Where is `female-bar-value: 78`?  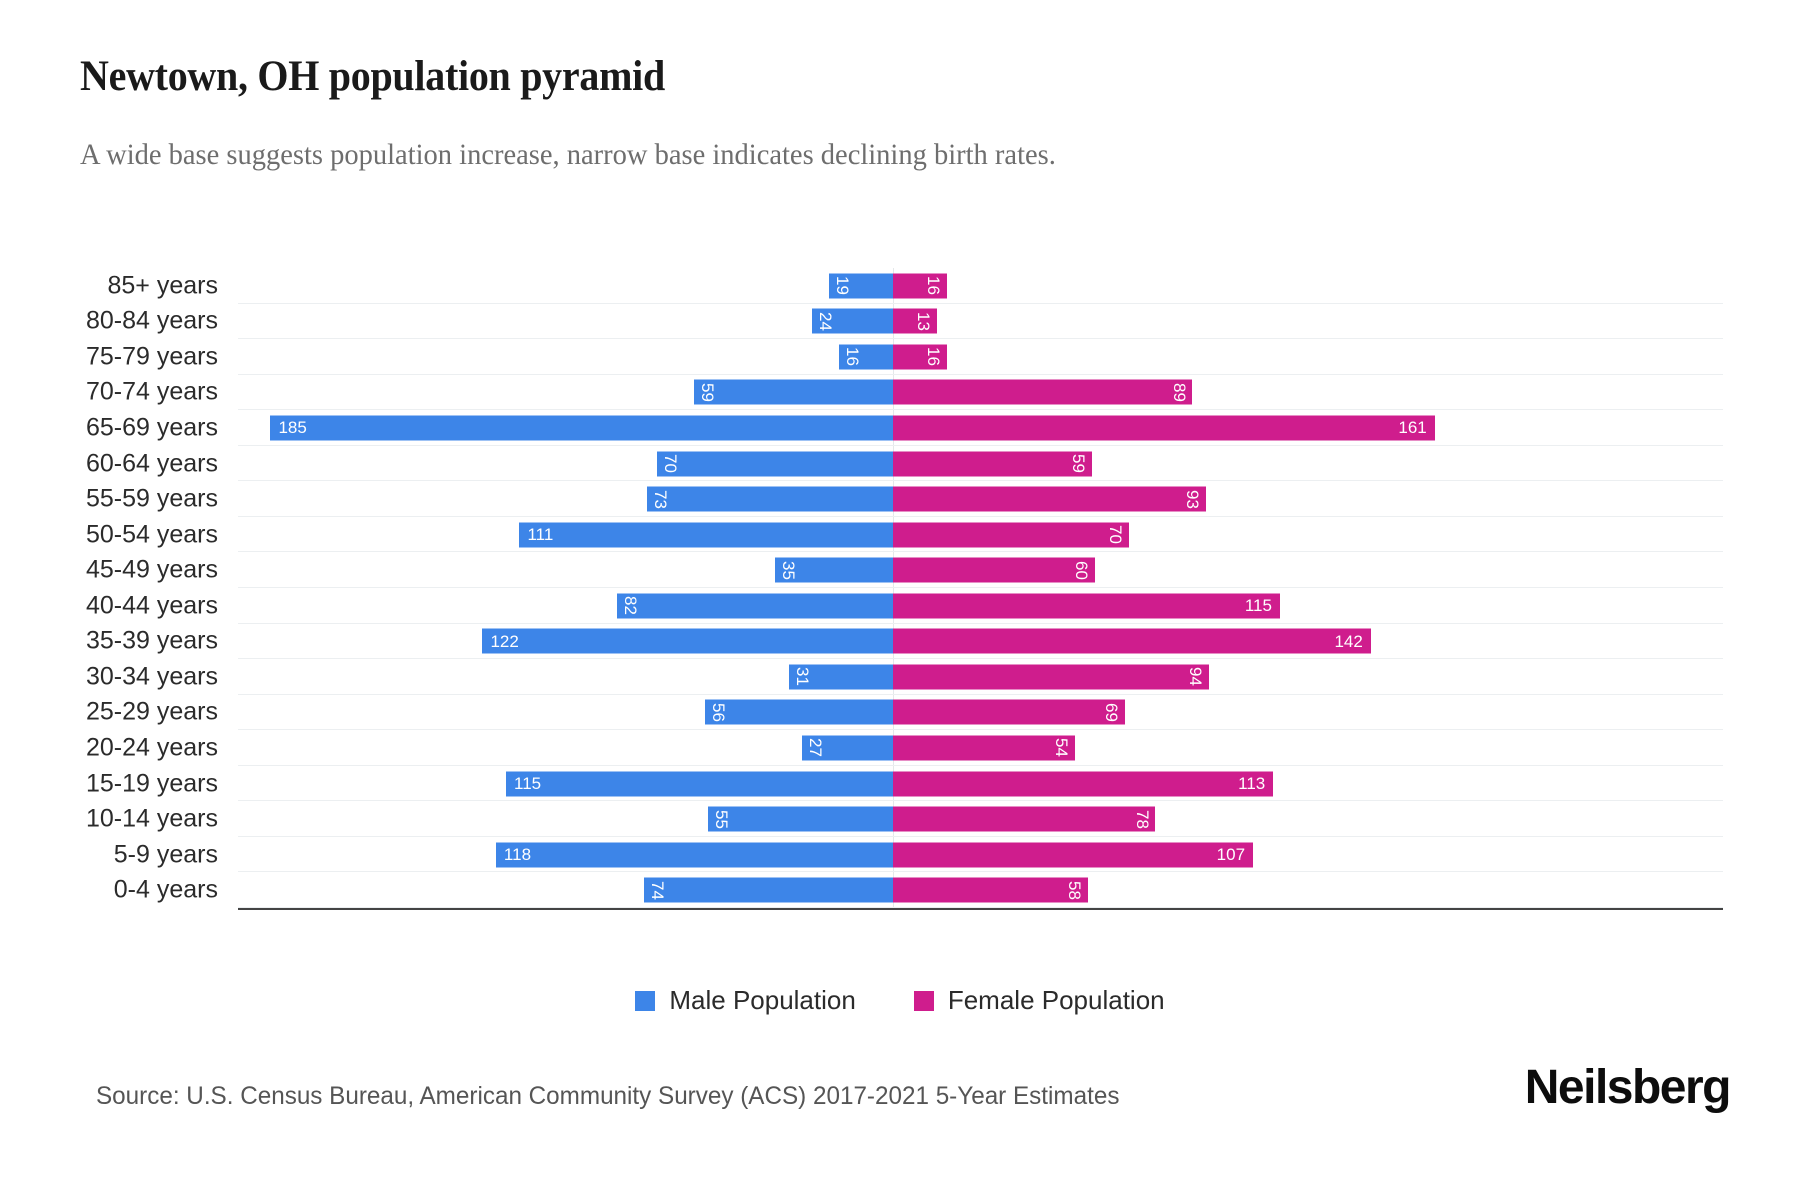 female-bar-value: 78 is located at coordinates (1142, 819).